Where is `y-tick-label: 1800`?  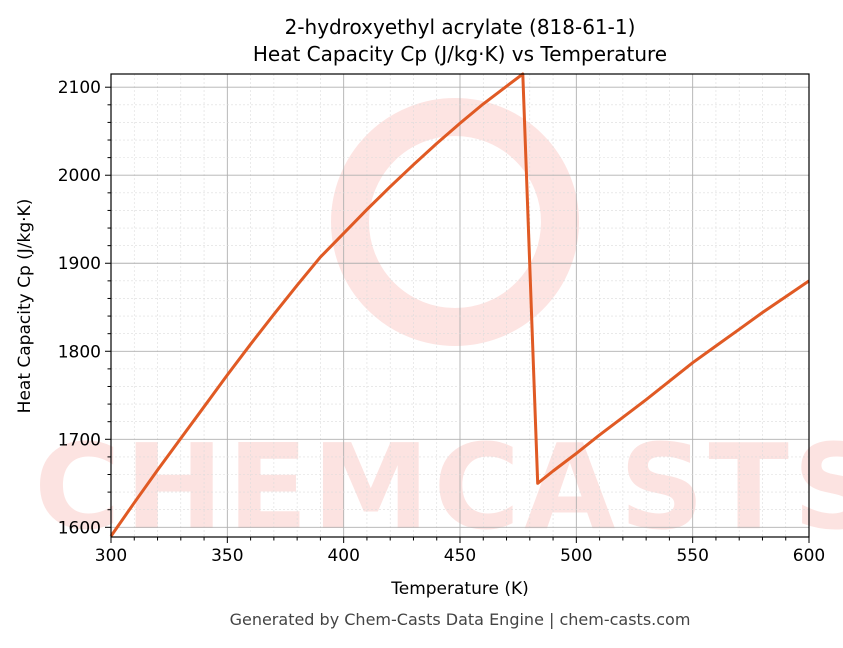 y-tick-label: 1800 is located at coordinates (79, 352).